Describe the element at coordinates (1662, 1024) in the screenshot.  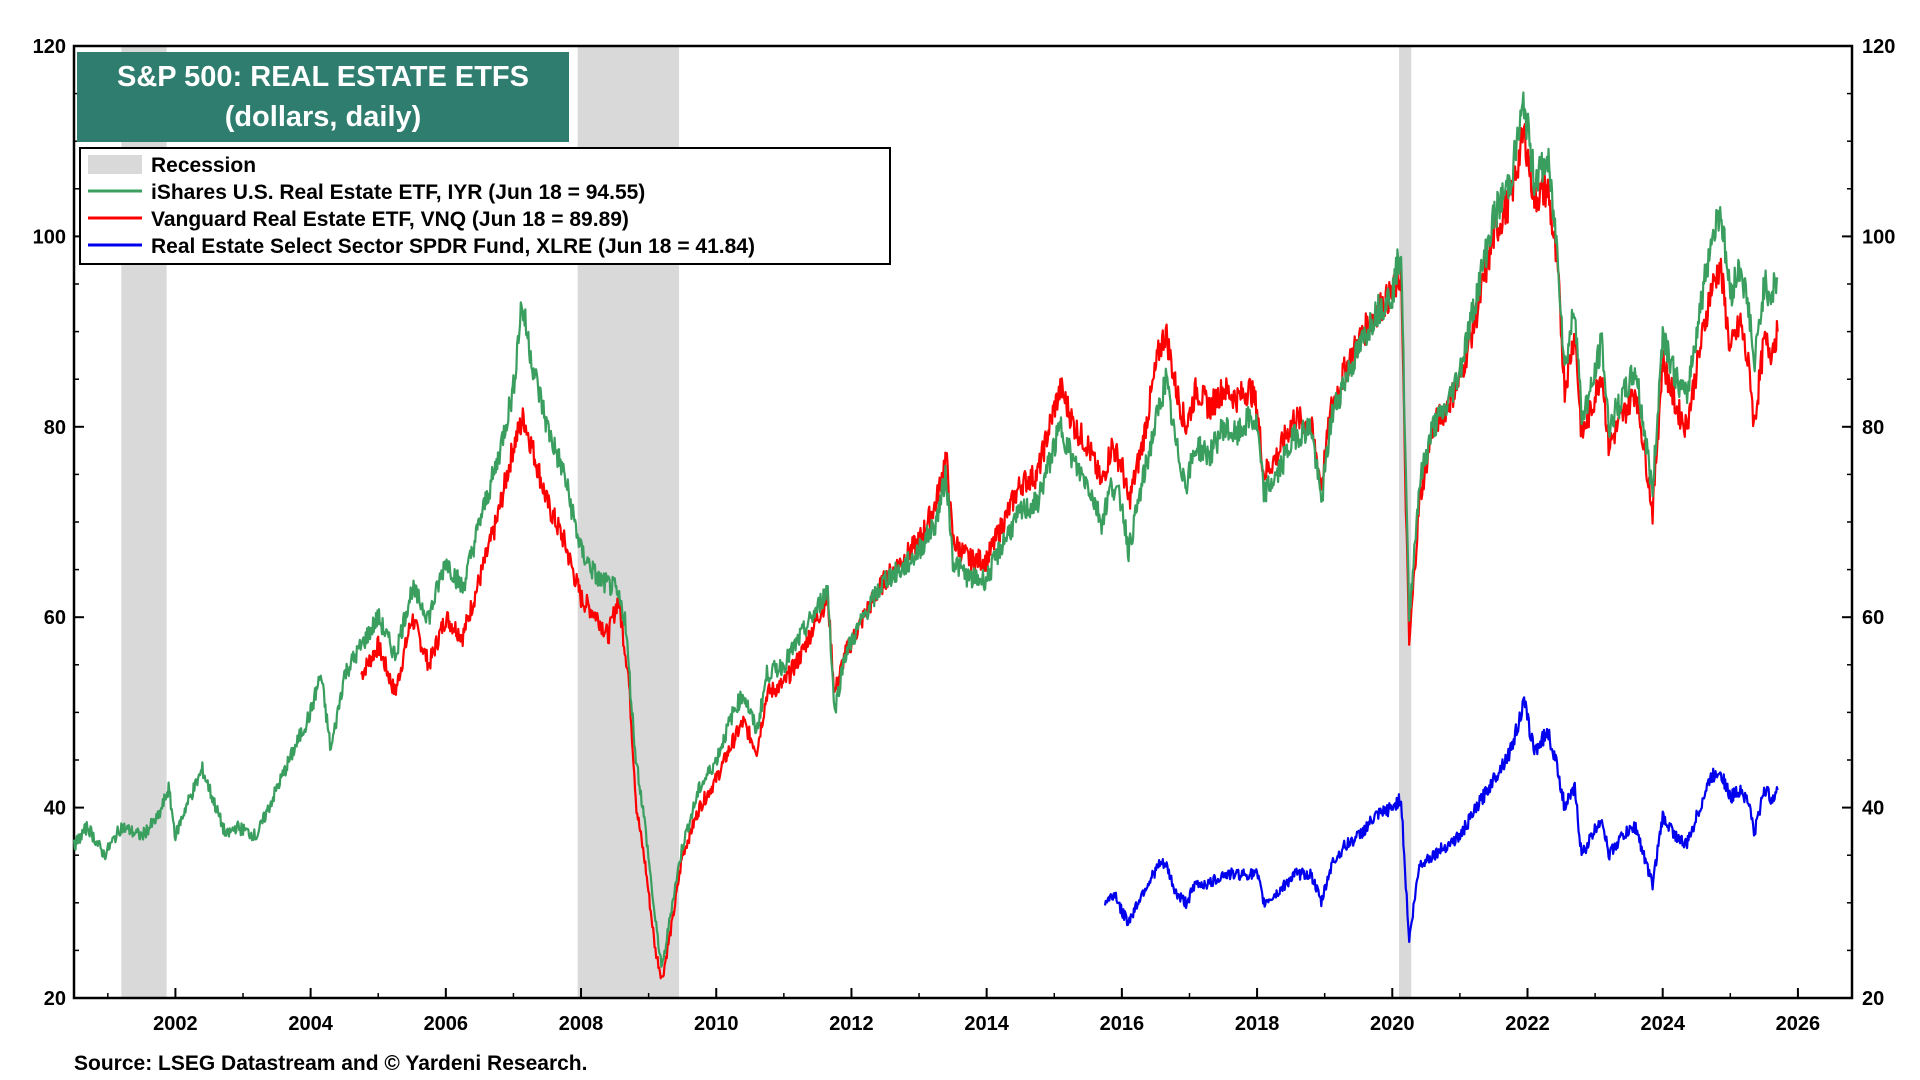
I see `x-tick-label-2024: 2024` at that location.